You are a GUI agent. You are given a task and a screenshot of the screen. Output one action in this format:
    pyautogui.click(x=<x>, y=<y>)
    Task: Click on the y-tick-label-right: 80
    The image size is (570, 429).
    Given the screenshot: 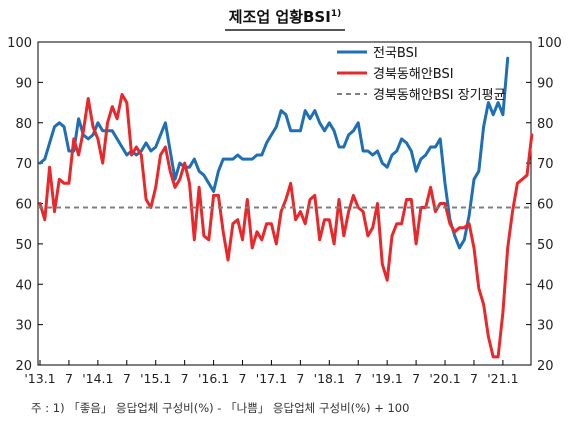 What is the action you would take?
    pyautogui.click(x=545, y=124)
    